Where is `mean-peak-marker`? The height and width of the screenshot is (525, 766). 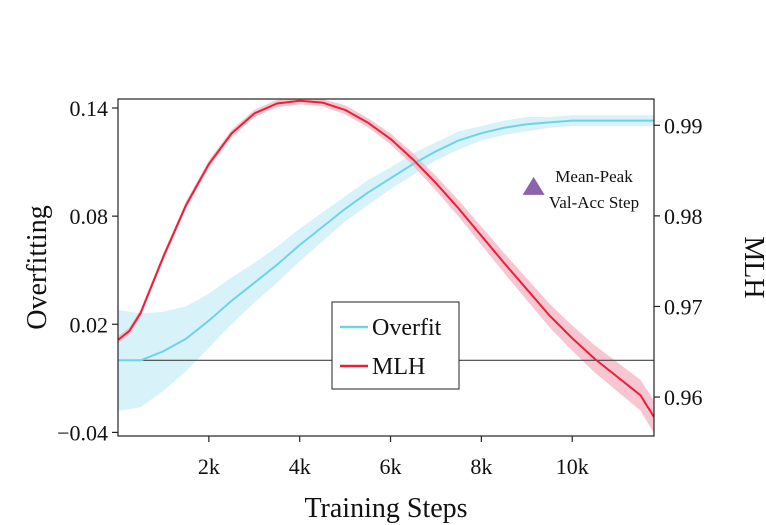
mean-peak-marker is located at coordinates (533, 185).